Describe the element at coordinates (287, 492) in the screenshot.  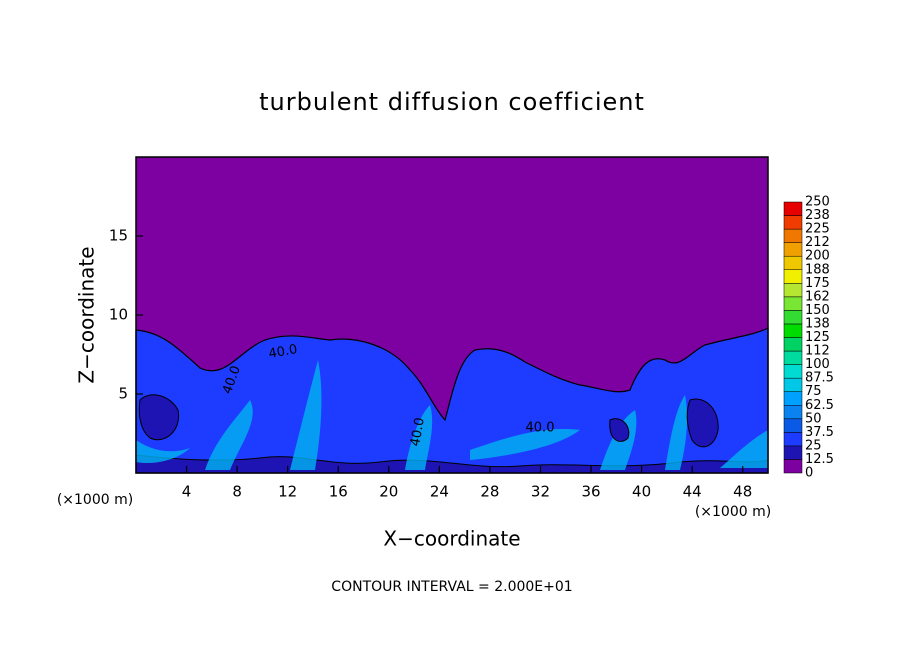
I see `x-tick-label: 12` at that location.